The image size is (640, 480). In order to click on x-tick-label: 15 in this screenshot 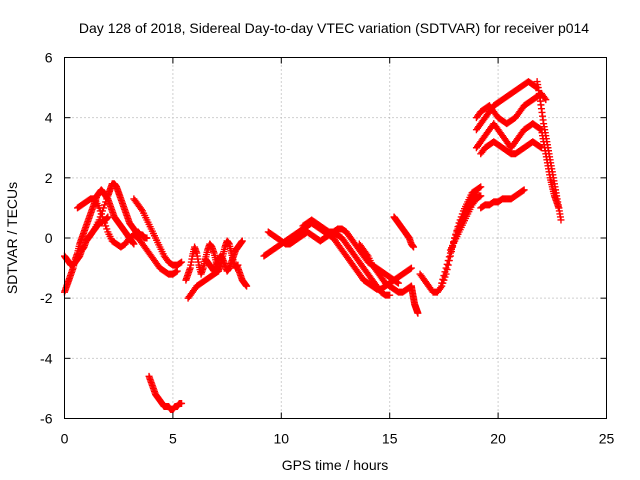, I will do `click(390, 439)`.